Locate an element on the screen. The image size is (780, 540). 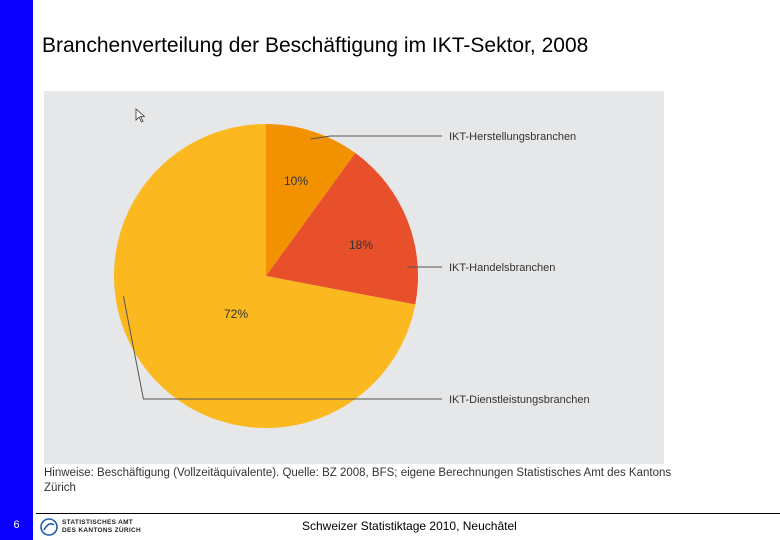
canton-emblem-icon is located at coordinates (49, 527).